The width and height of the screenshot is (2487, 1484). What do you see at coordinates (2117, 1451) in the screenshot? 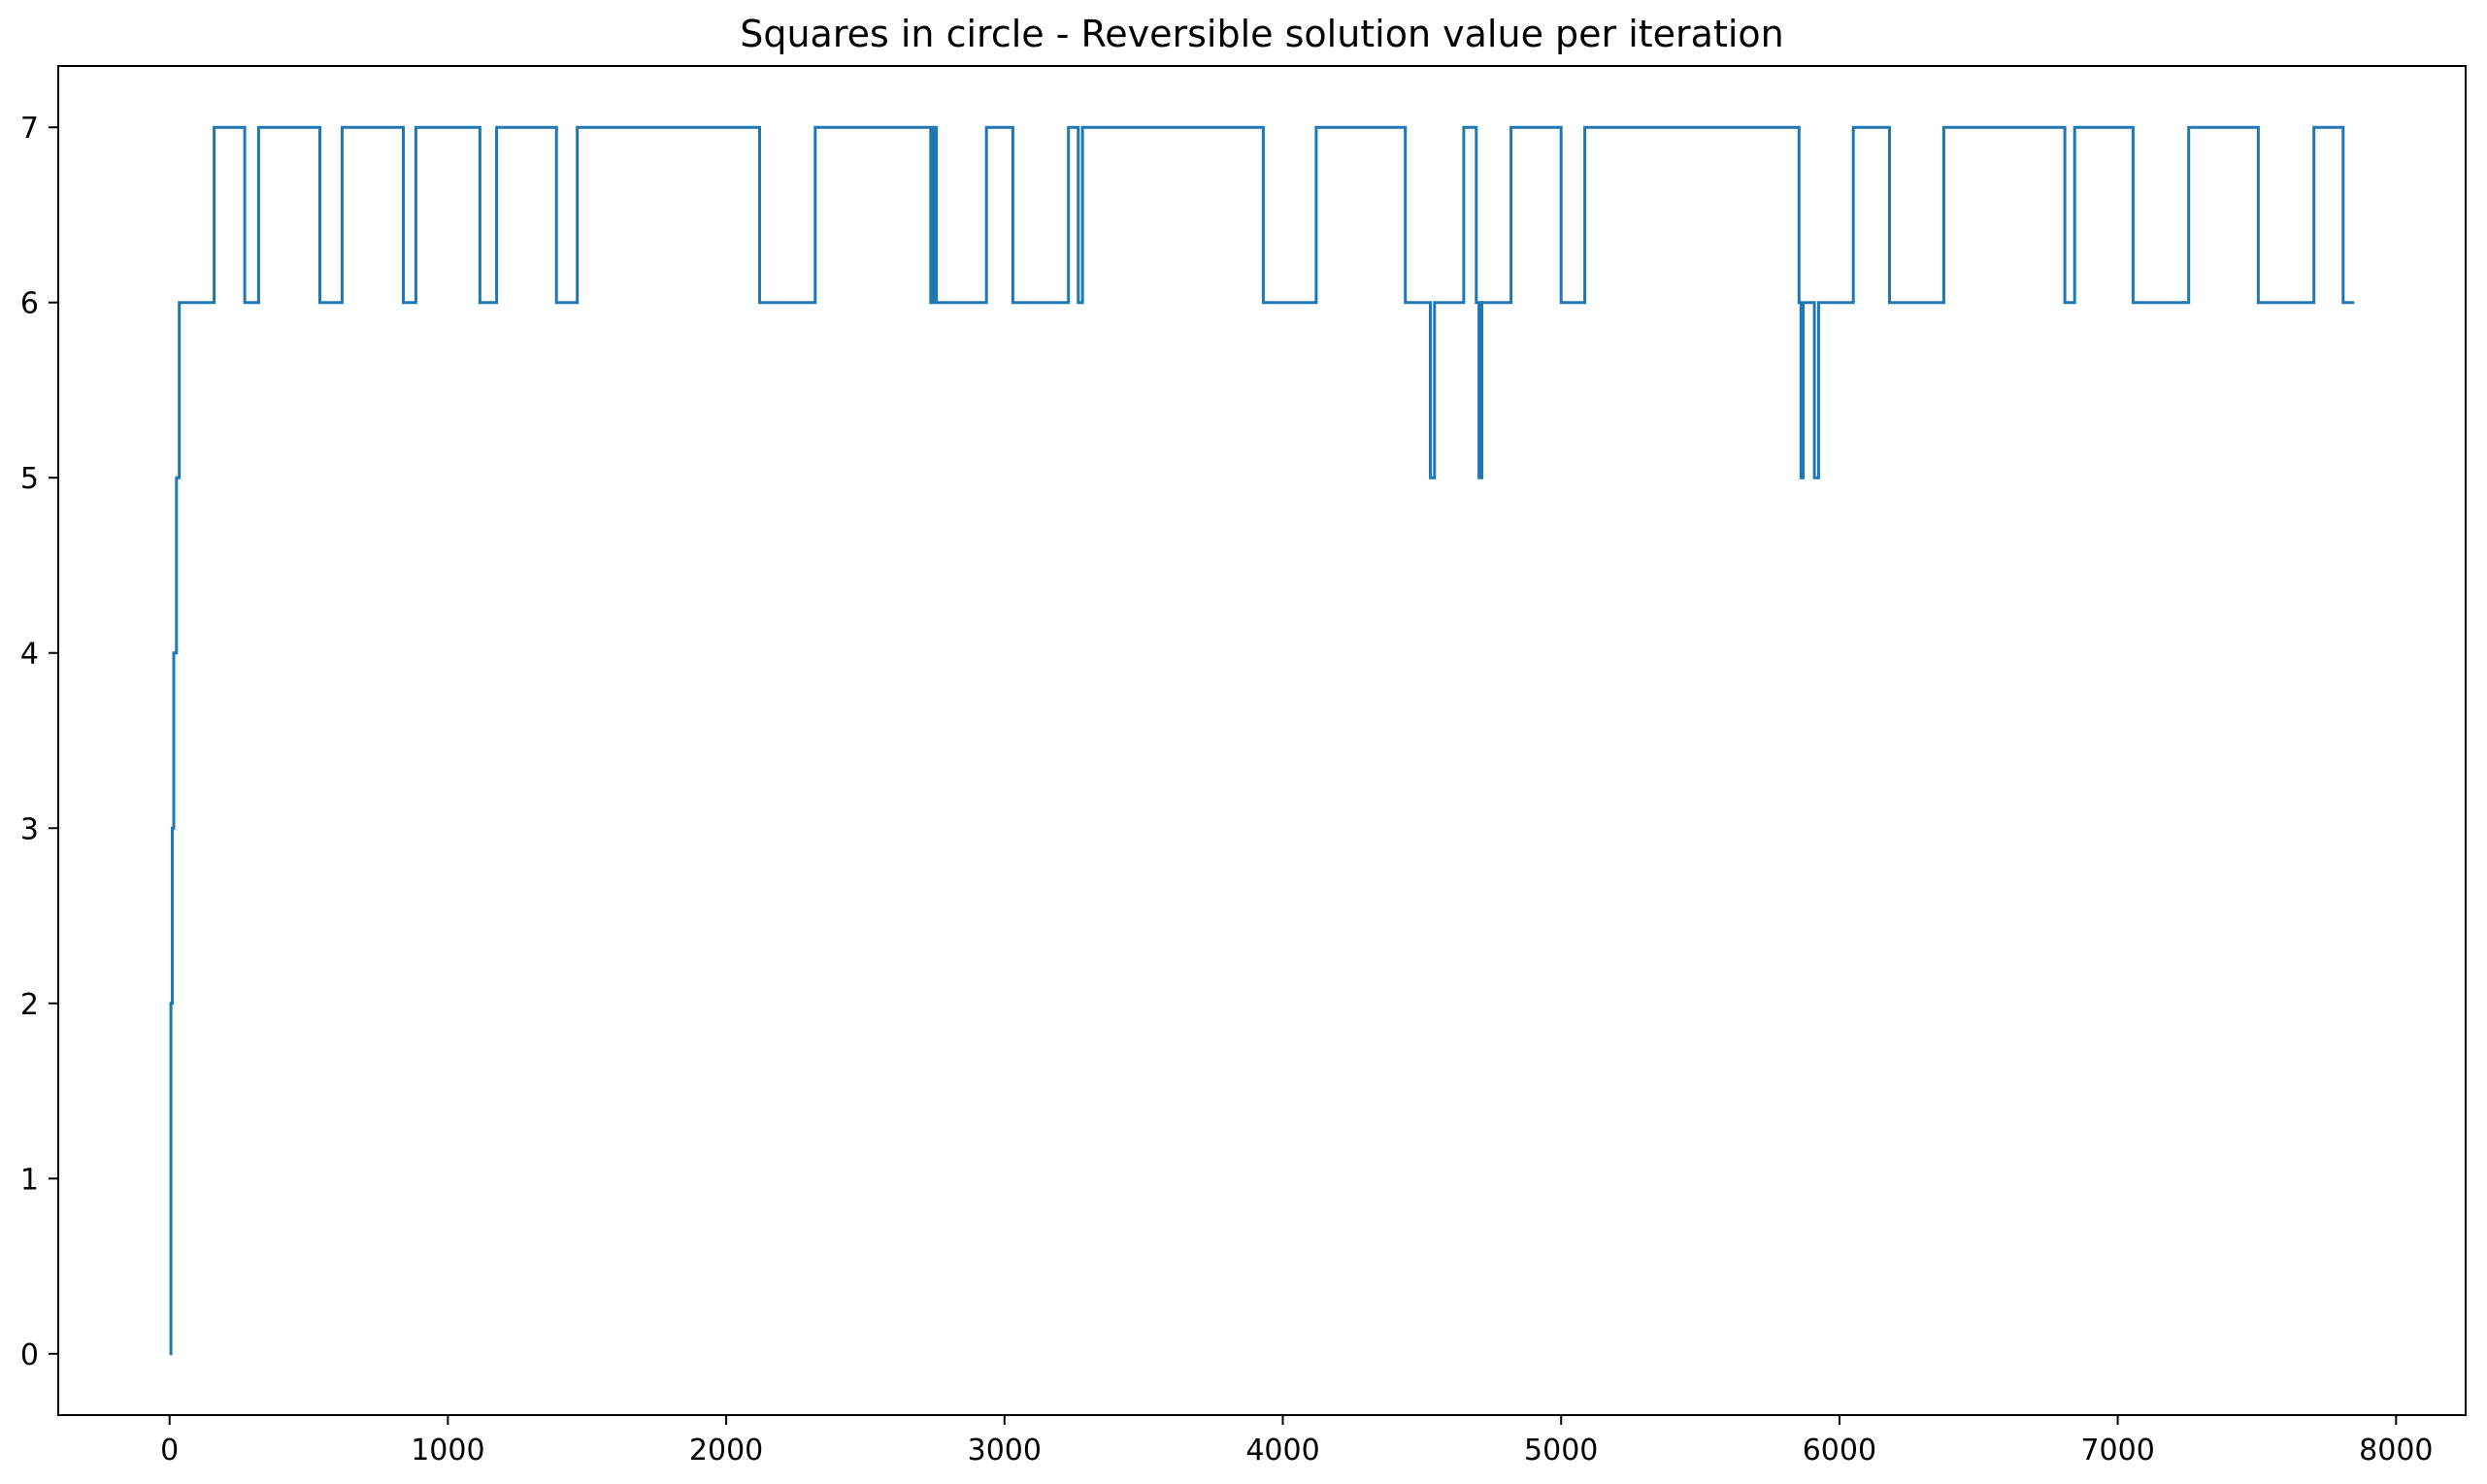
I see `x-tick-label: 7000` at bounding box center [2117, 1451].